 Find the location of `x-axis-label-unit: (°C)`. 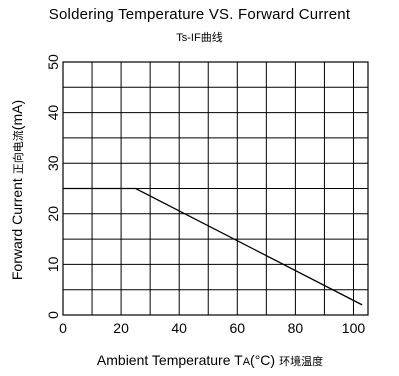

x-axis-label-unit: (°C) is located at coordinates (262, 360).